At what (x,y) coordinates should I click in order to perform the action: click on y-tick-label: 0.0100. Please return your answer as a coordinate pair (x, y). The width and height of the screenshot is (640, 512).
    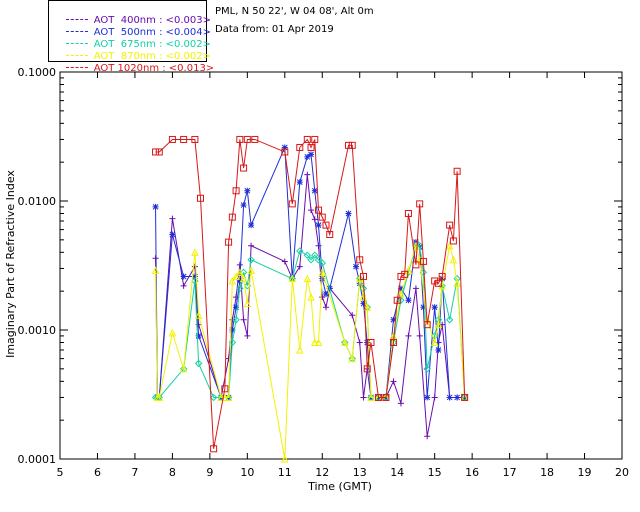
    Looking at the image, I should click on (37, 201).